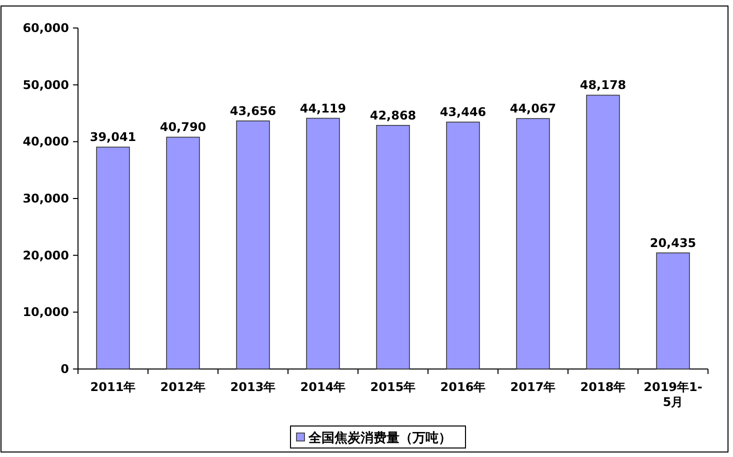 Image resolution: width=733 pixels, height=457 pixels. I want to click on y-tick-label: 0, so click(64, 369).